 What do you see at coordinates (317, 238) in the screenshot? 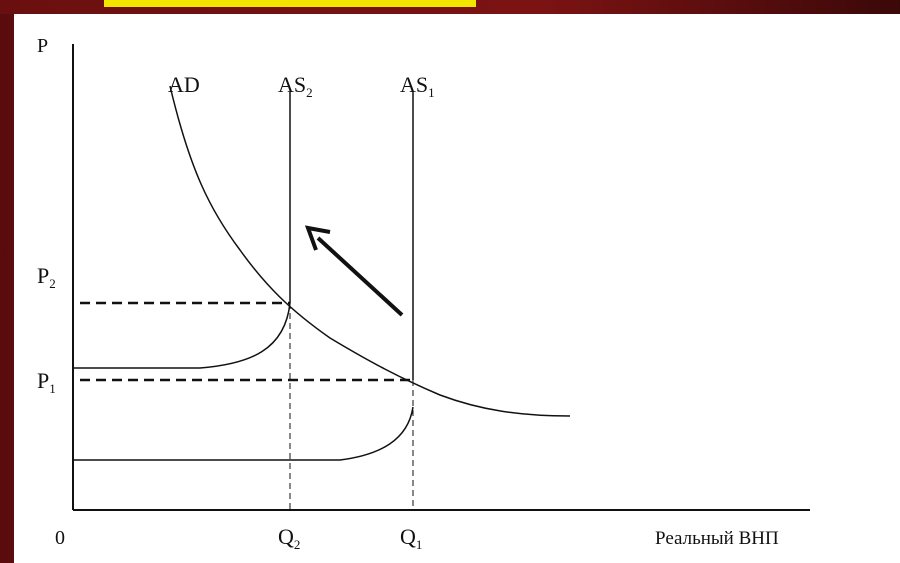
I see `shift-arrow-head` at bounding box center [317, 238].